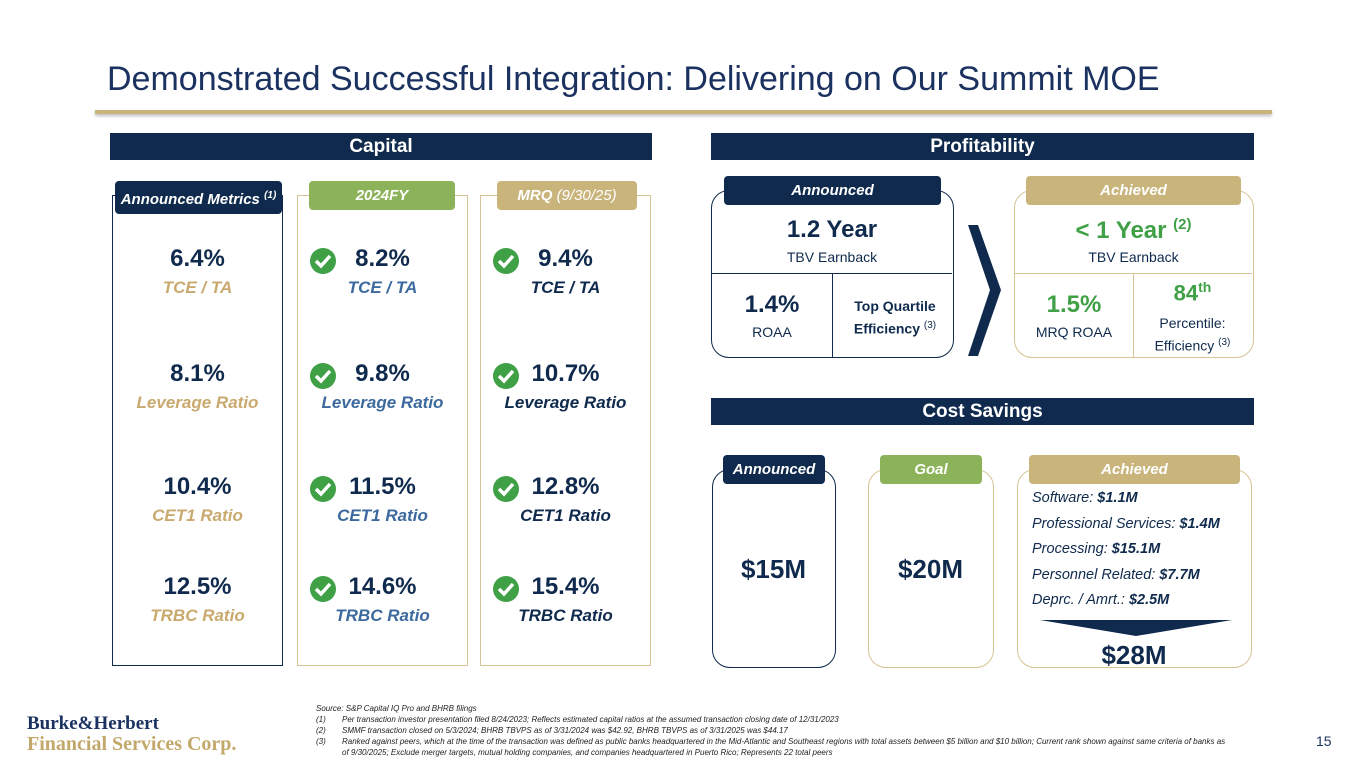 This screenshot has height=768, width=1365. What do you see at coordinates (1078, 600) in the screenshot?
I see `item-label: Deprc. / Amrt.:` at bounding box center [1078, 600].